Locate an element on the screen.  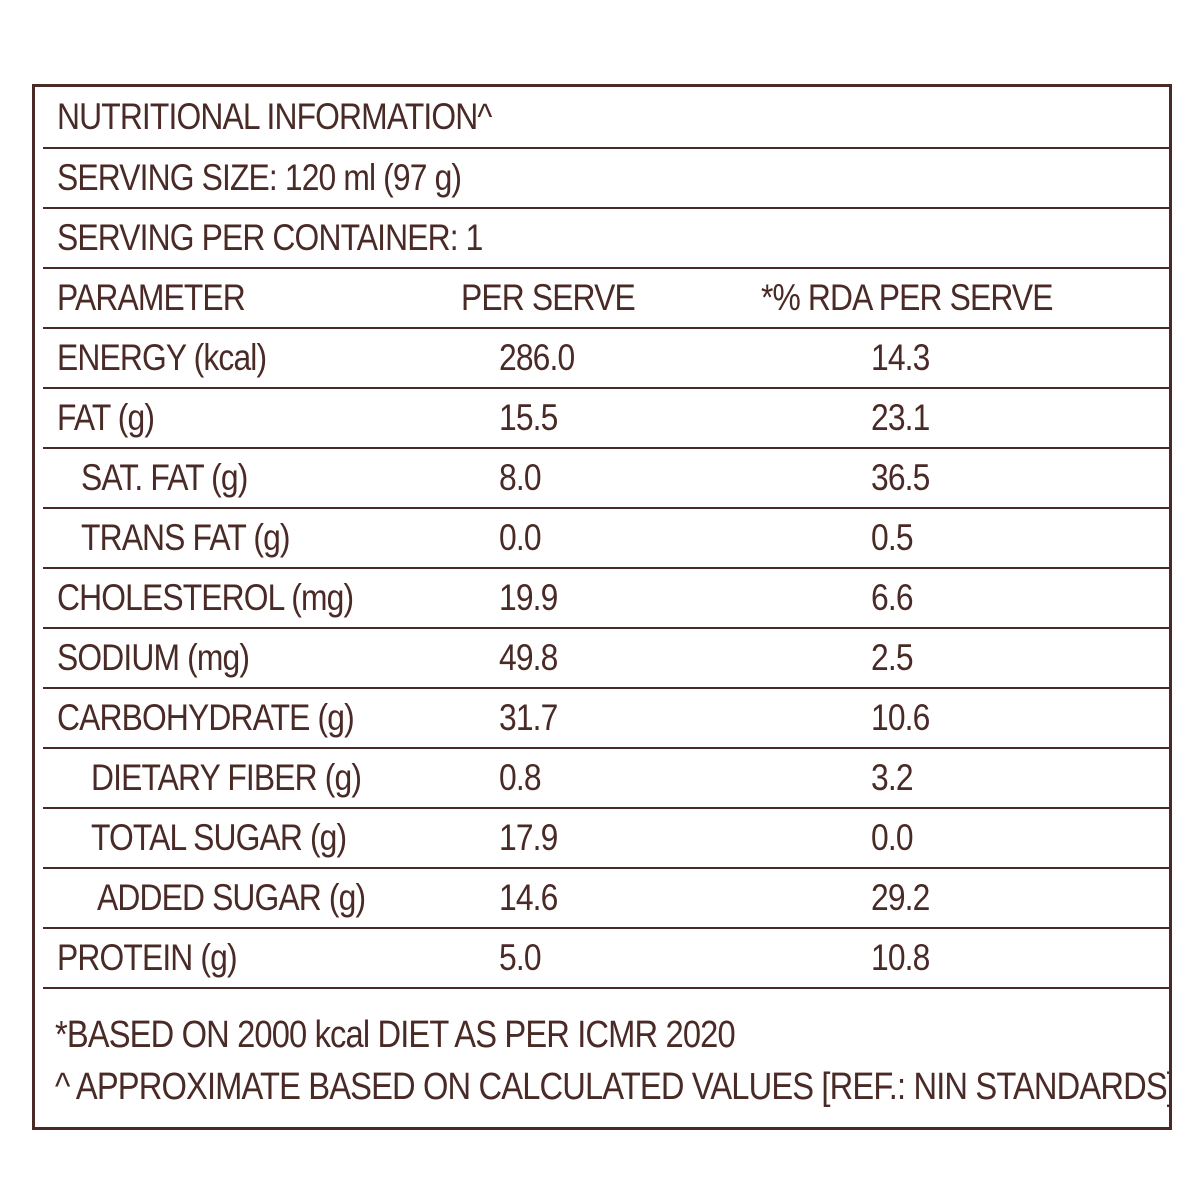
table-row: ADDED SUGAR (g) 14.6 29.2 is located at coordinates (606, 899).